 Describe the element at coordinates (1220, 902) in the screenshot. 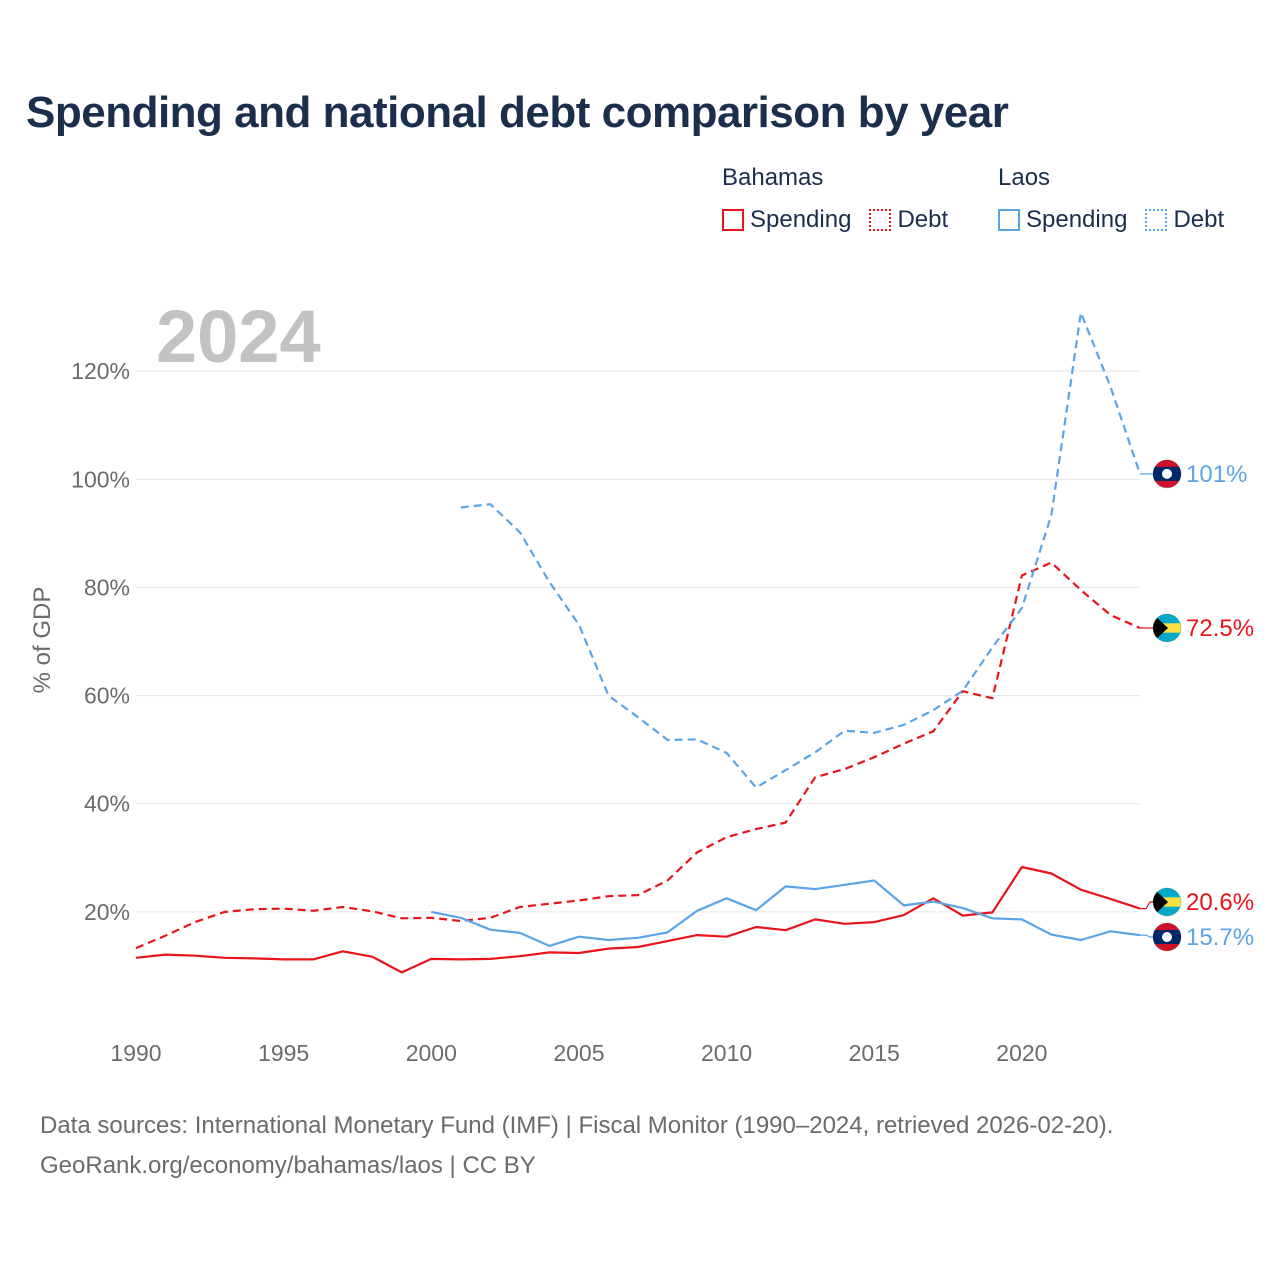

I see `end-value-label: 20.6%` at that location.